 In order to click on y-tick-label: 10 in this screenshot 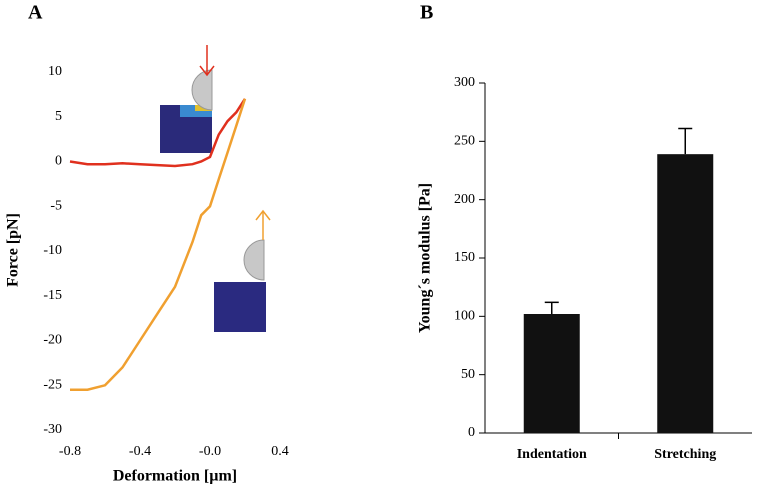, I will do `click(55, 71)`.